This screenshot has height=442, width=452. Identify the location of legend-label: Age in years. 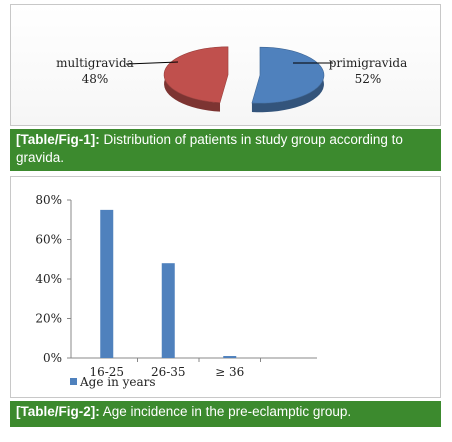
(117, 382).